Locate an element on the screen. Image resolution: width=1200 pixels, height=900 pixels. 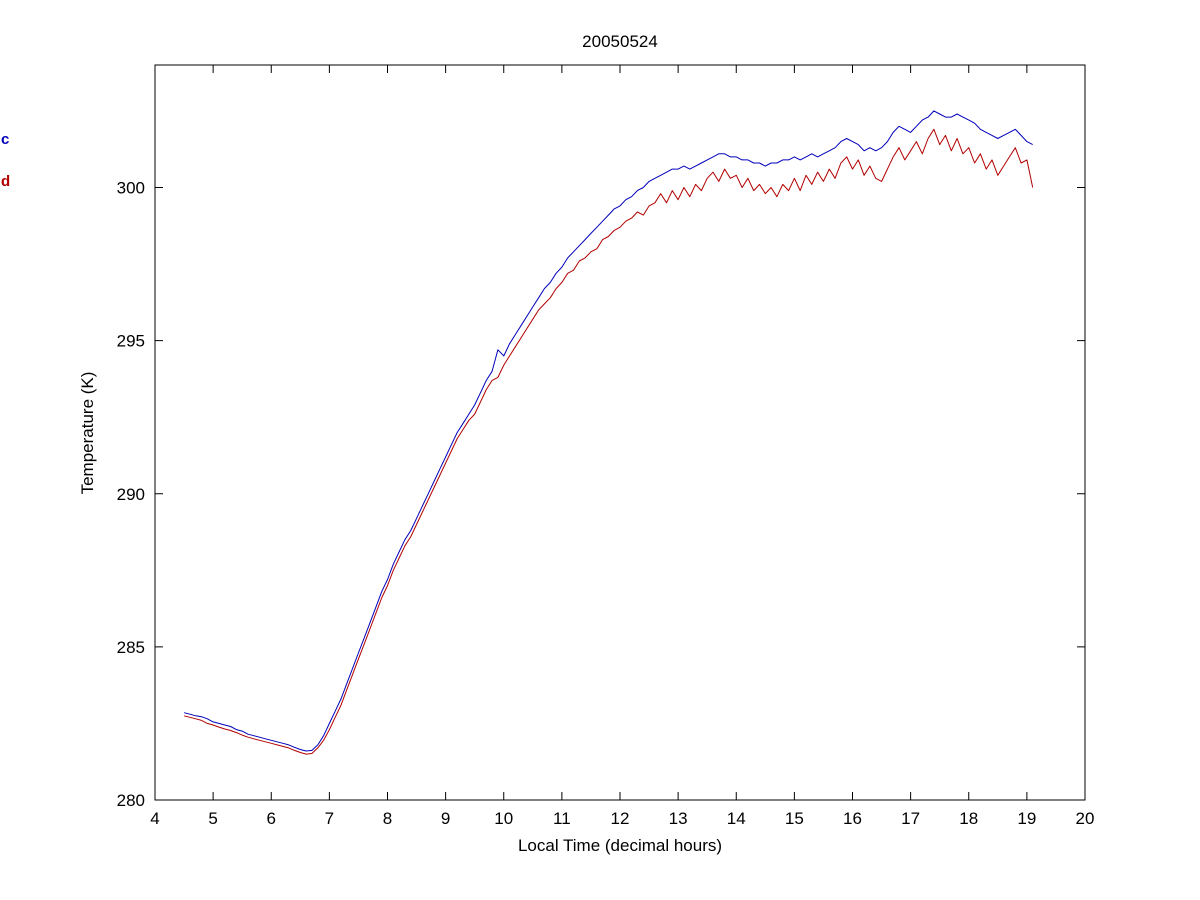
x-tick-label: 6 is located at coordinates (271, 818).